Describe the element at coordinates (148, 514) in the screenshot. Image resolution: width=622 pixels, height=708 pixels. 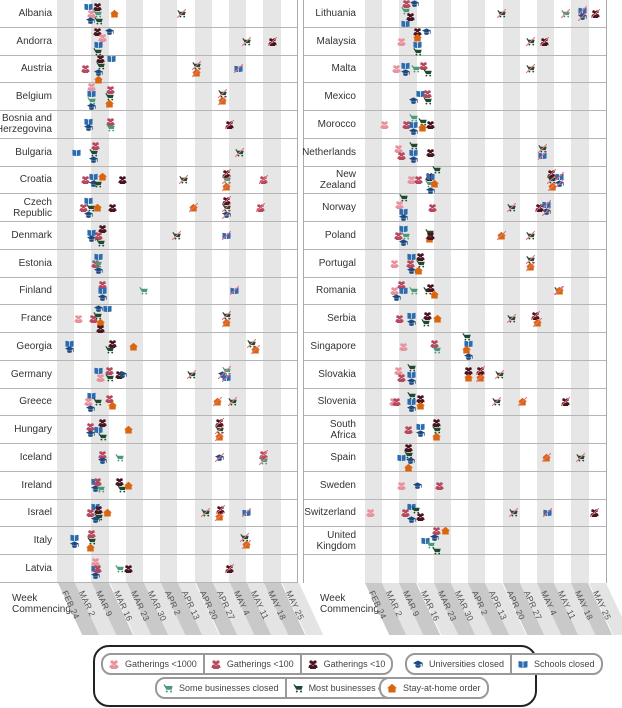
I see `country-row: Israel` at that location.